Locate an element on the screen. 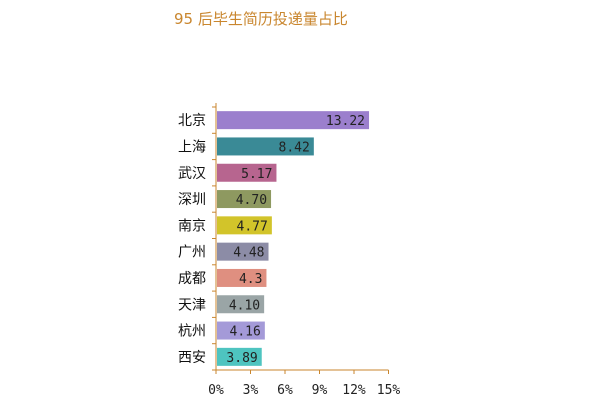  category-label: 成都 is located at coordinates (192, 279).